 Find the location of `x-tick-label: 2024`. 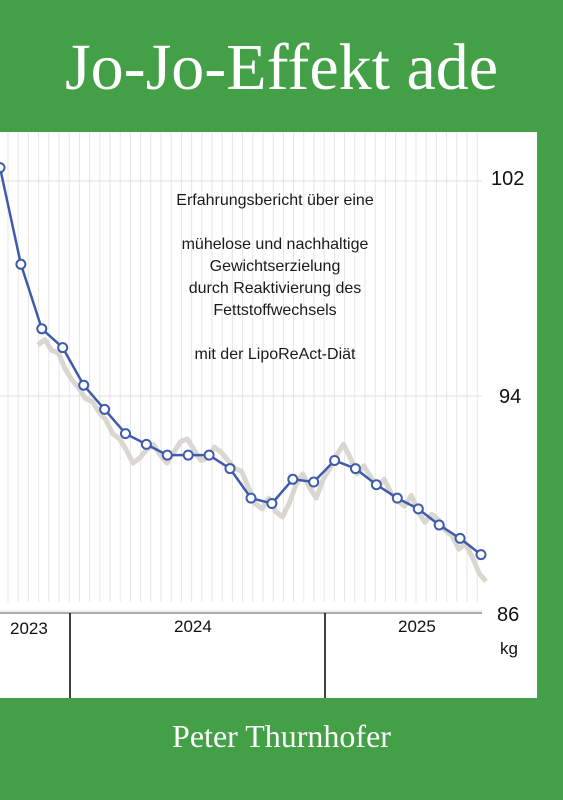

x-tick-label: 2024 is located at coordinates (193, 626).